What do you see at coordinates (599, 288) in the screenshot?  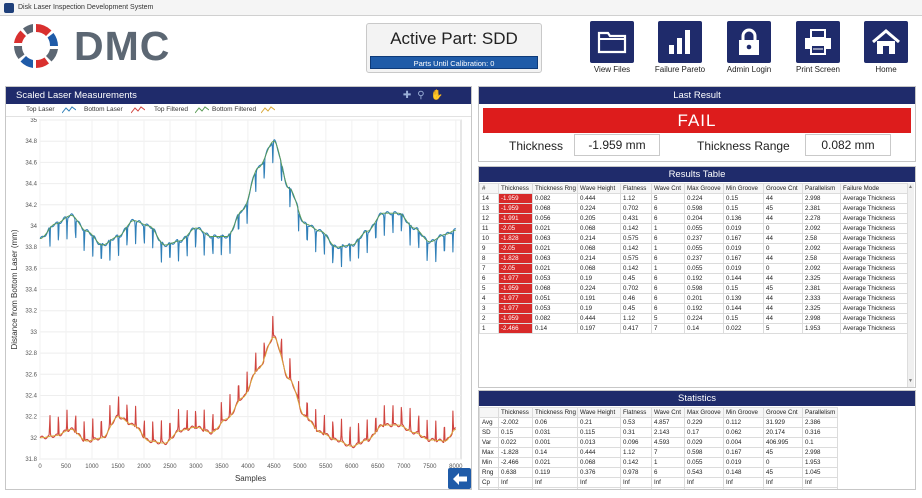 I see `table-cell: 0.224` at bounding box center [599, 288].